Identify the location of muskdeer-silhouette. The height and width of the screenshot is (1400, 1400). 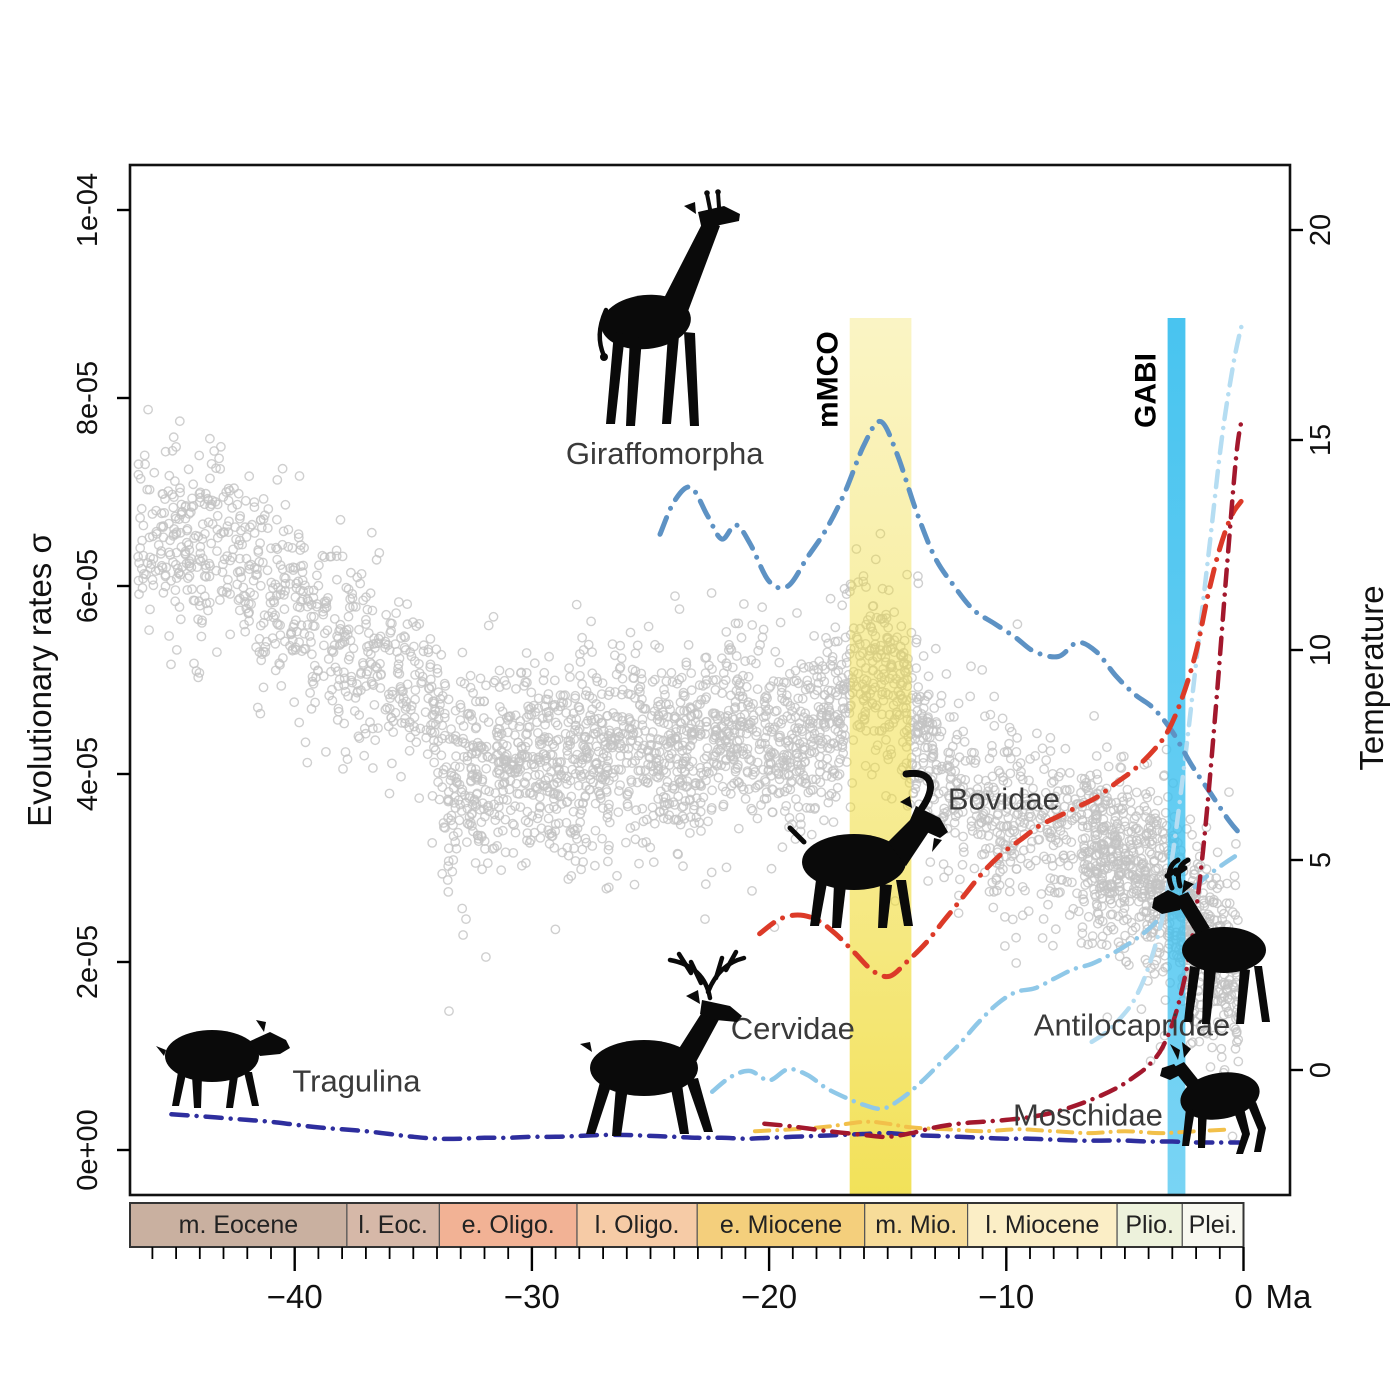
(1213, 1098).